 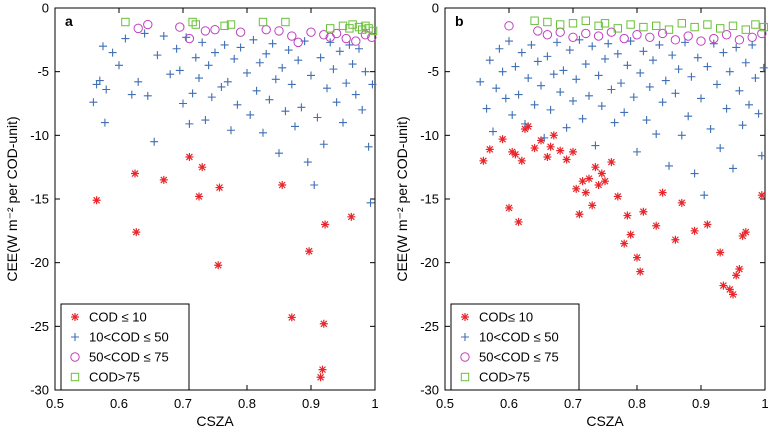 I want to click on x-tick-label: 0.8, so click(x=247, y=403).